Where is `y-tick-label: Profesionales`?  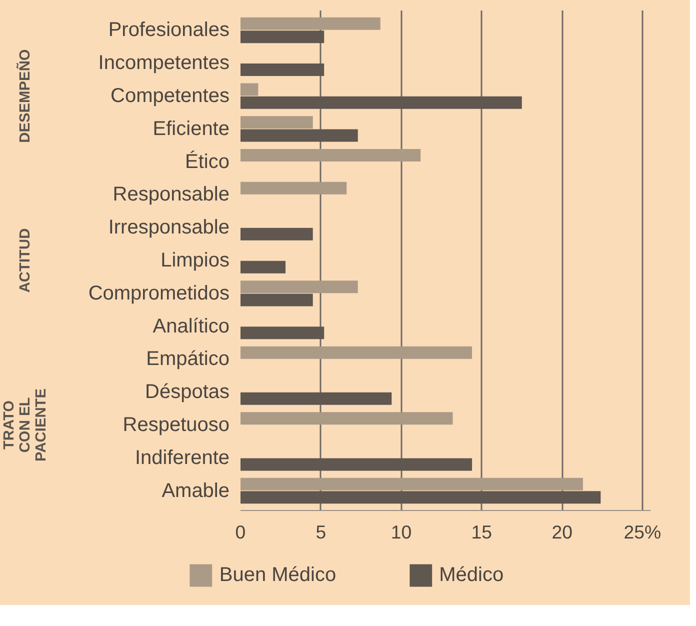 y-tick-label: Profesionales is located at coordinates (169, 30).